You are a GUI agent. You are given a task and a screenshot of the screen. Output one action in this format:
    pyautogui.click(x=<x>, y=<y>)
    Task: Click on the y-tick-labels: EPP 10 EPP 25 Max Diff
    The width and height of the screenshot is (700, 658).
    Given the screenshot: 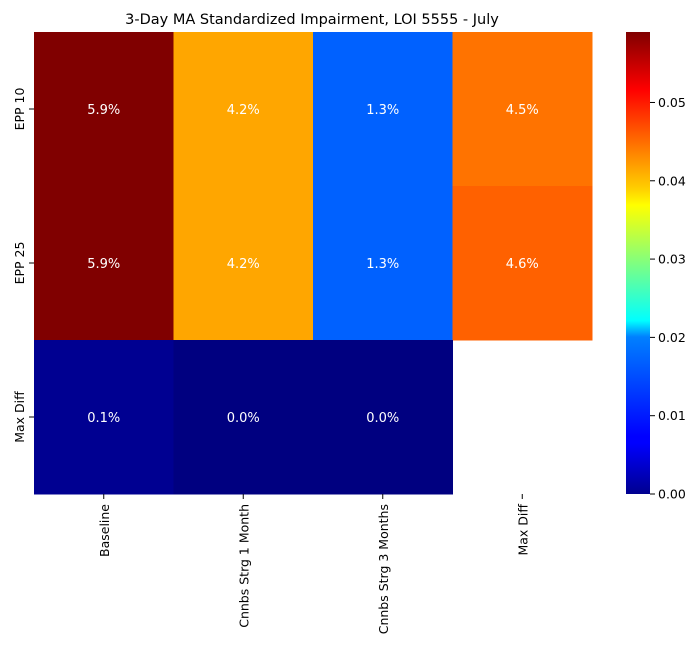 What is the action you would take?
    pyautogui.click(x=23, y=265)
    